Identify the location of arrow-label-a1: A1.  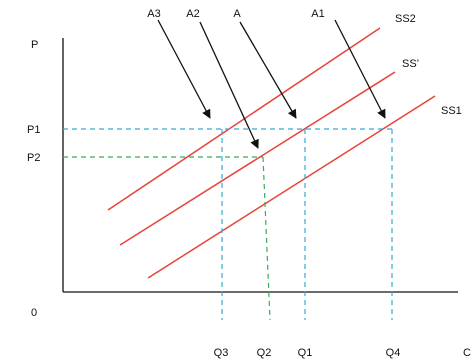
(317, 14).